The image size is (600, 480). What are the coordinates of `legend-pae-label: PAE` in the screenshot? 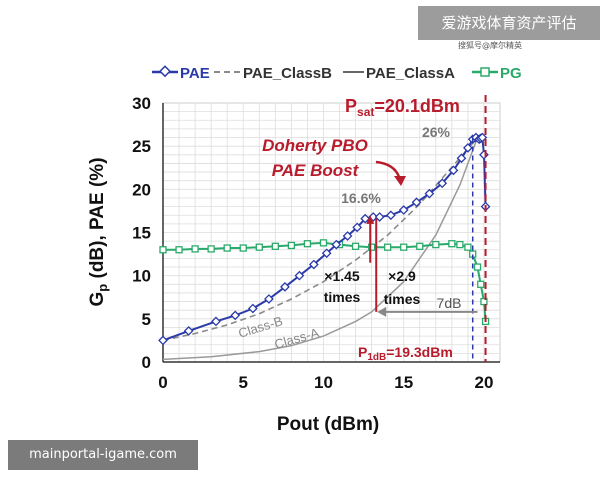 It's located at (195, 73).